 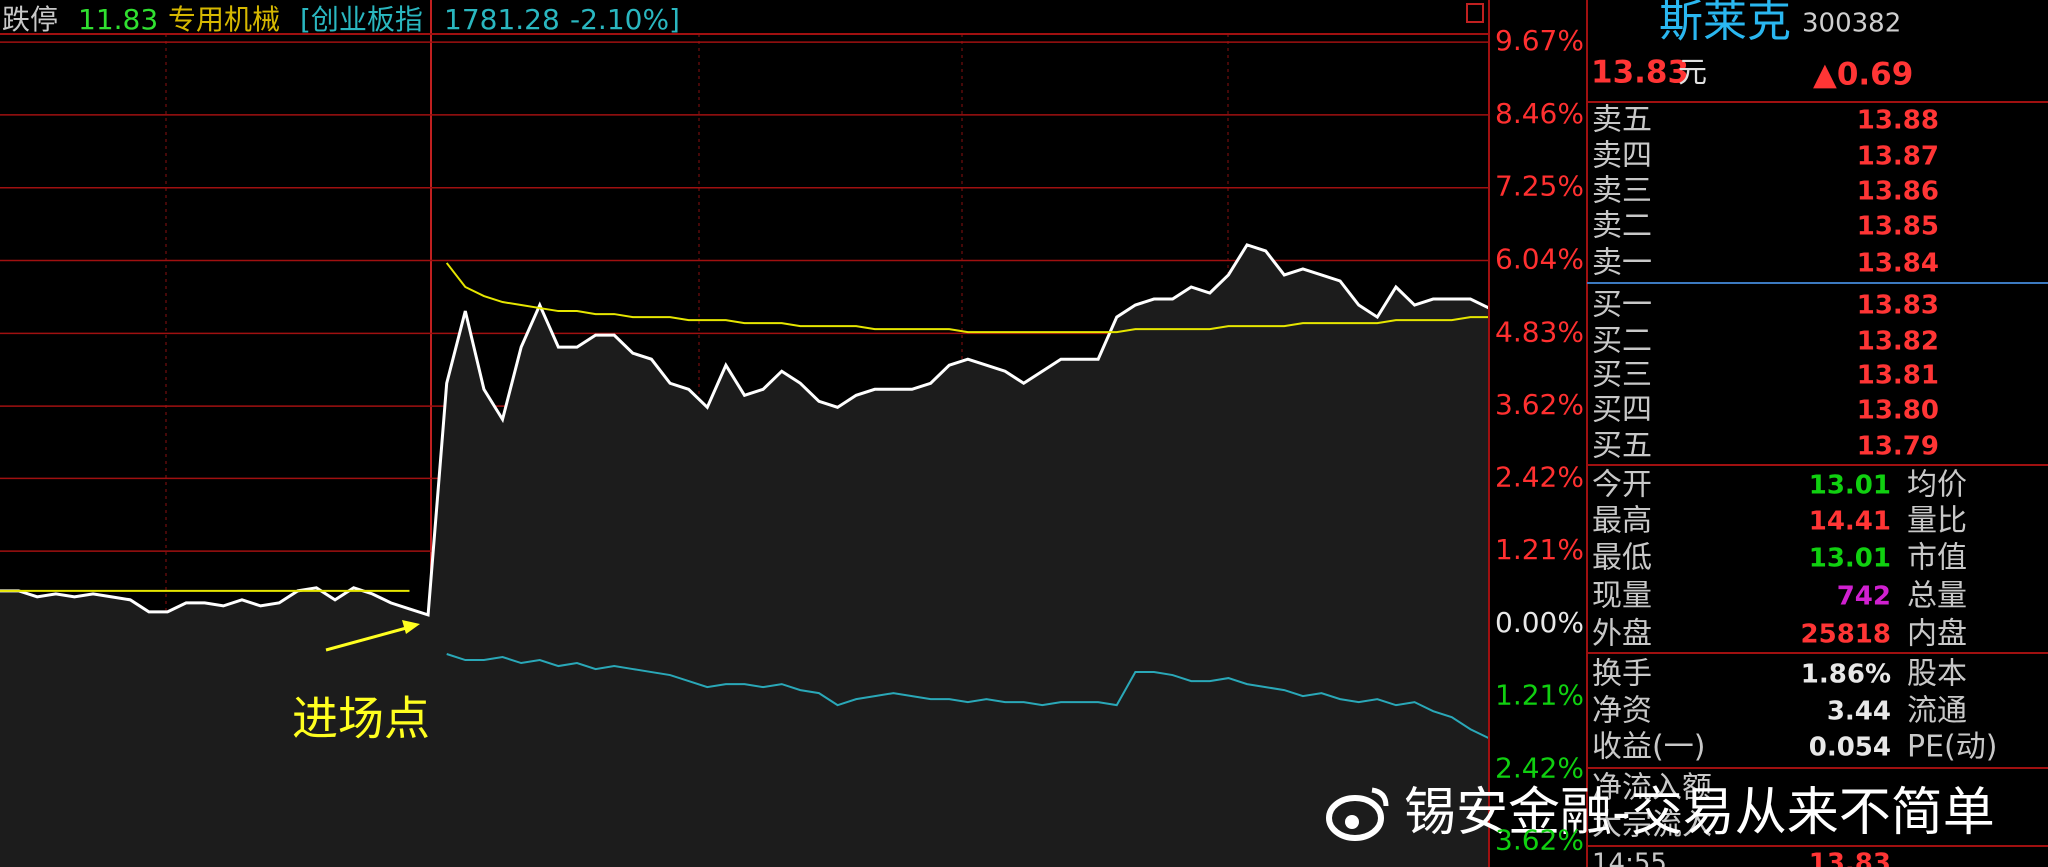 I want to click on stat-value: 0.054, so click(x=1850, y=748).